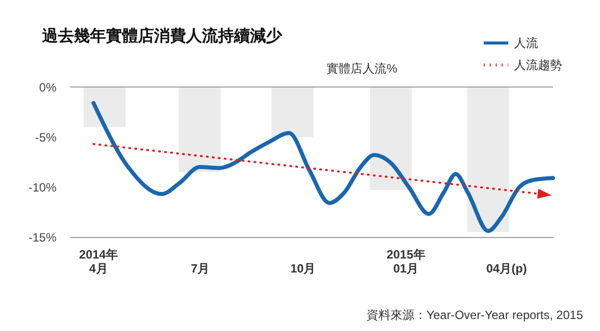 Image resolution: width=600 pixels, height=331 pixels. What do you see at coordinates (48, 87) in the screenshot?
I see `y-tick-label: 0%` at bounding box center [48, 87].